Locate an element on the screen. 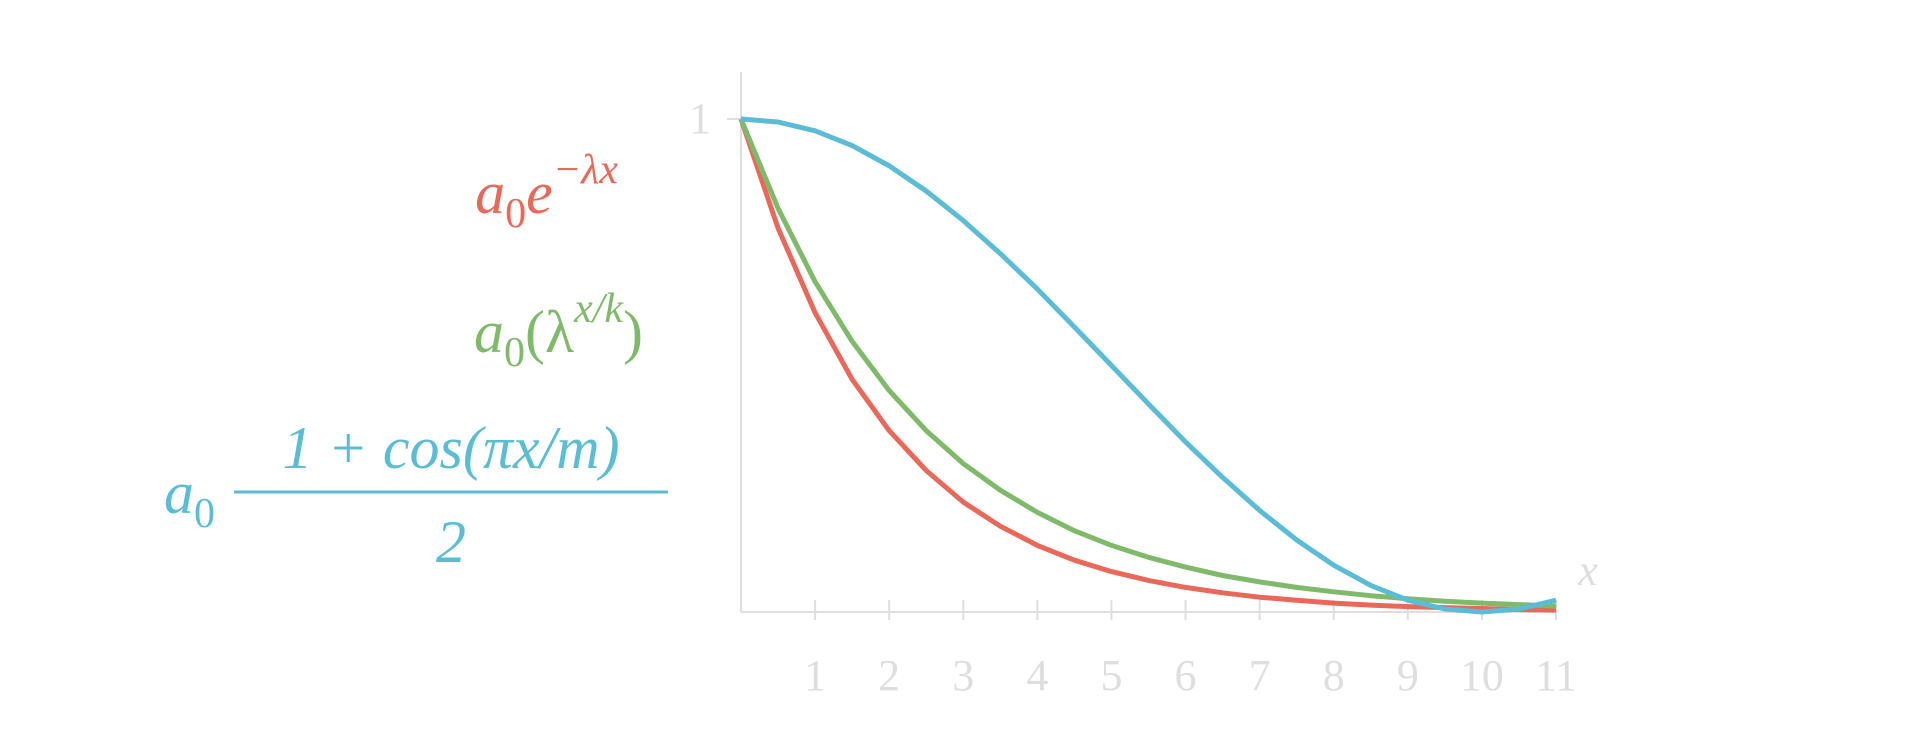 The width and height of the screenshot is (1920, 751). x-tick-label: 3 is located at coordinates (963, 675).